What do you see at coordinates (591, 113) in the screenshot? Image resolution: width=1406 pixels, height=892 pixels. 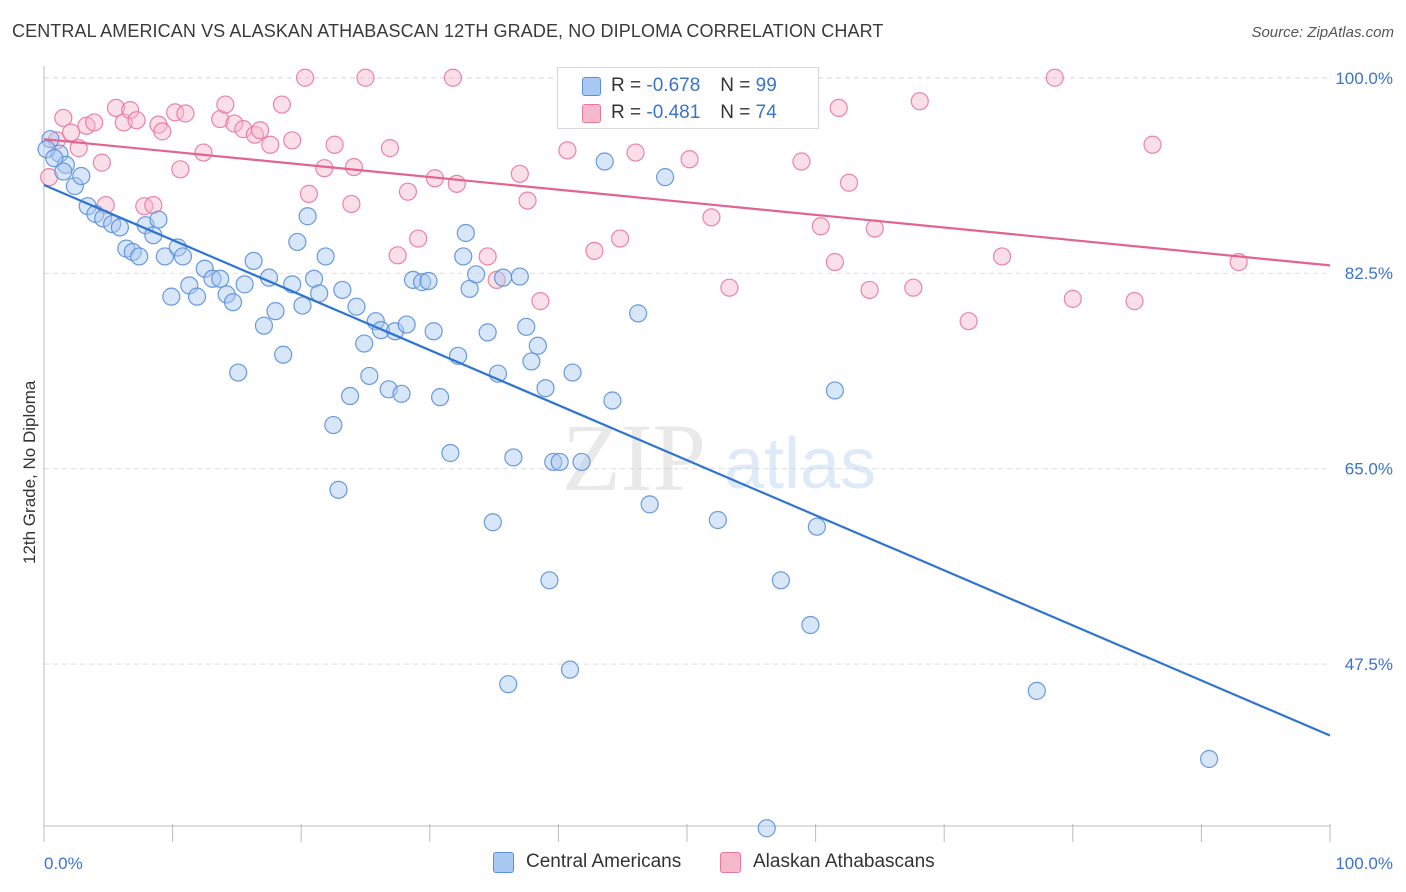 I see `legend-swatch-pink` at bounding box center [591, 113].